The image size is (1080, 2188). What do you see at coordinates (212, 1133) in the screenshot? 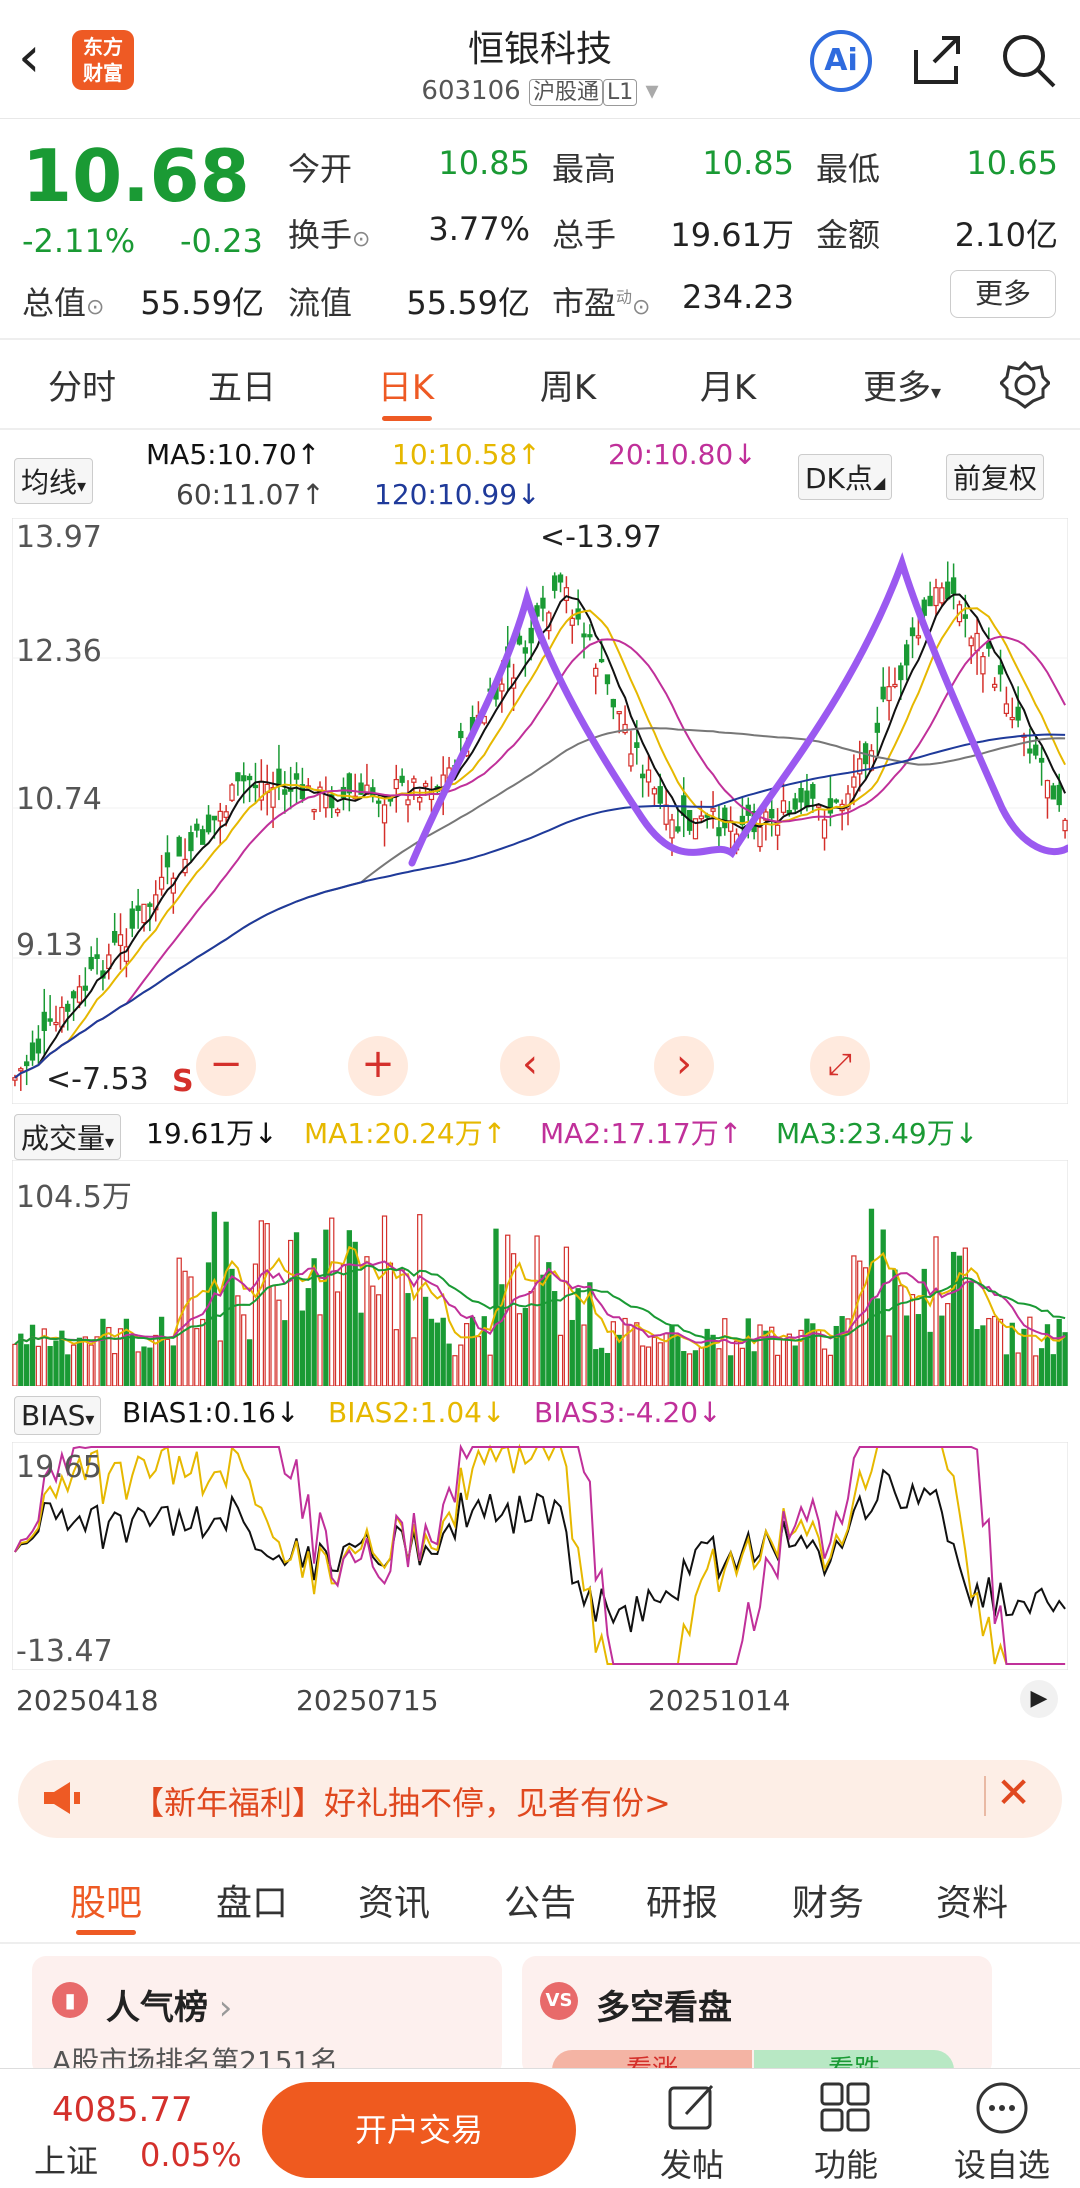
I see `volume-today: 19.61万↓` at bounding box center [212, 1133].